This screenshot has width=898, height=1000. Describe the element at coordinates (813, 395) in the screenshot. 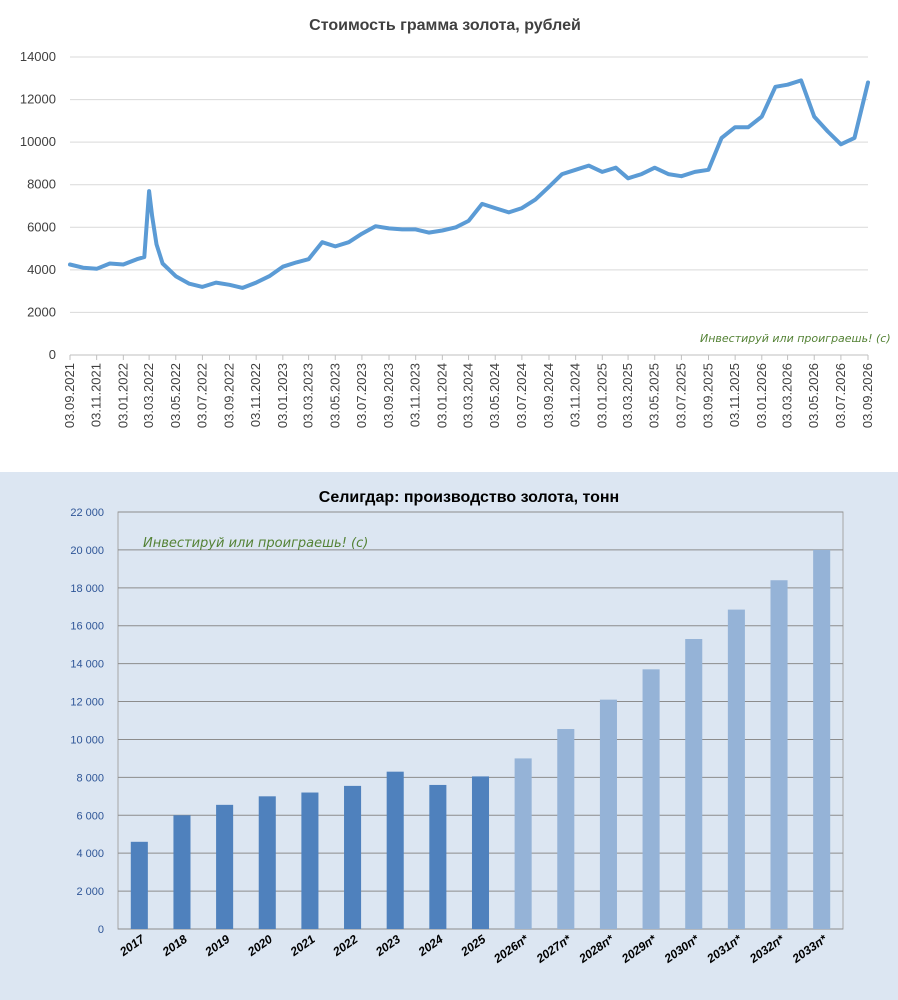

I see `chart1-x-tick: 03.05.2026` at that location.